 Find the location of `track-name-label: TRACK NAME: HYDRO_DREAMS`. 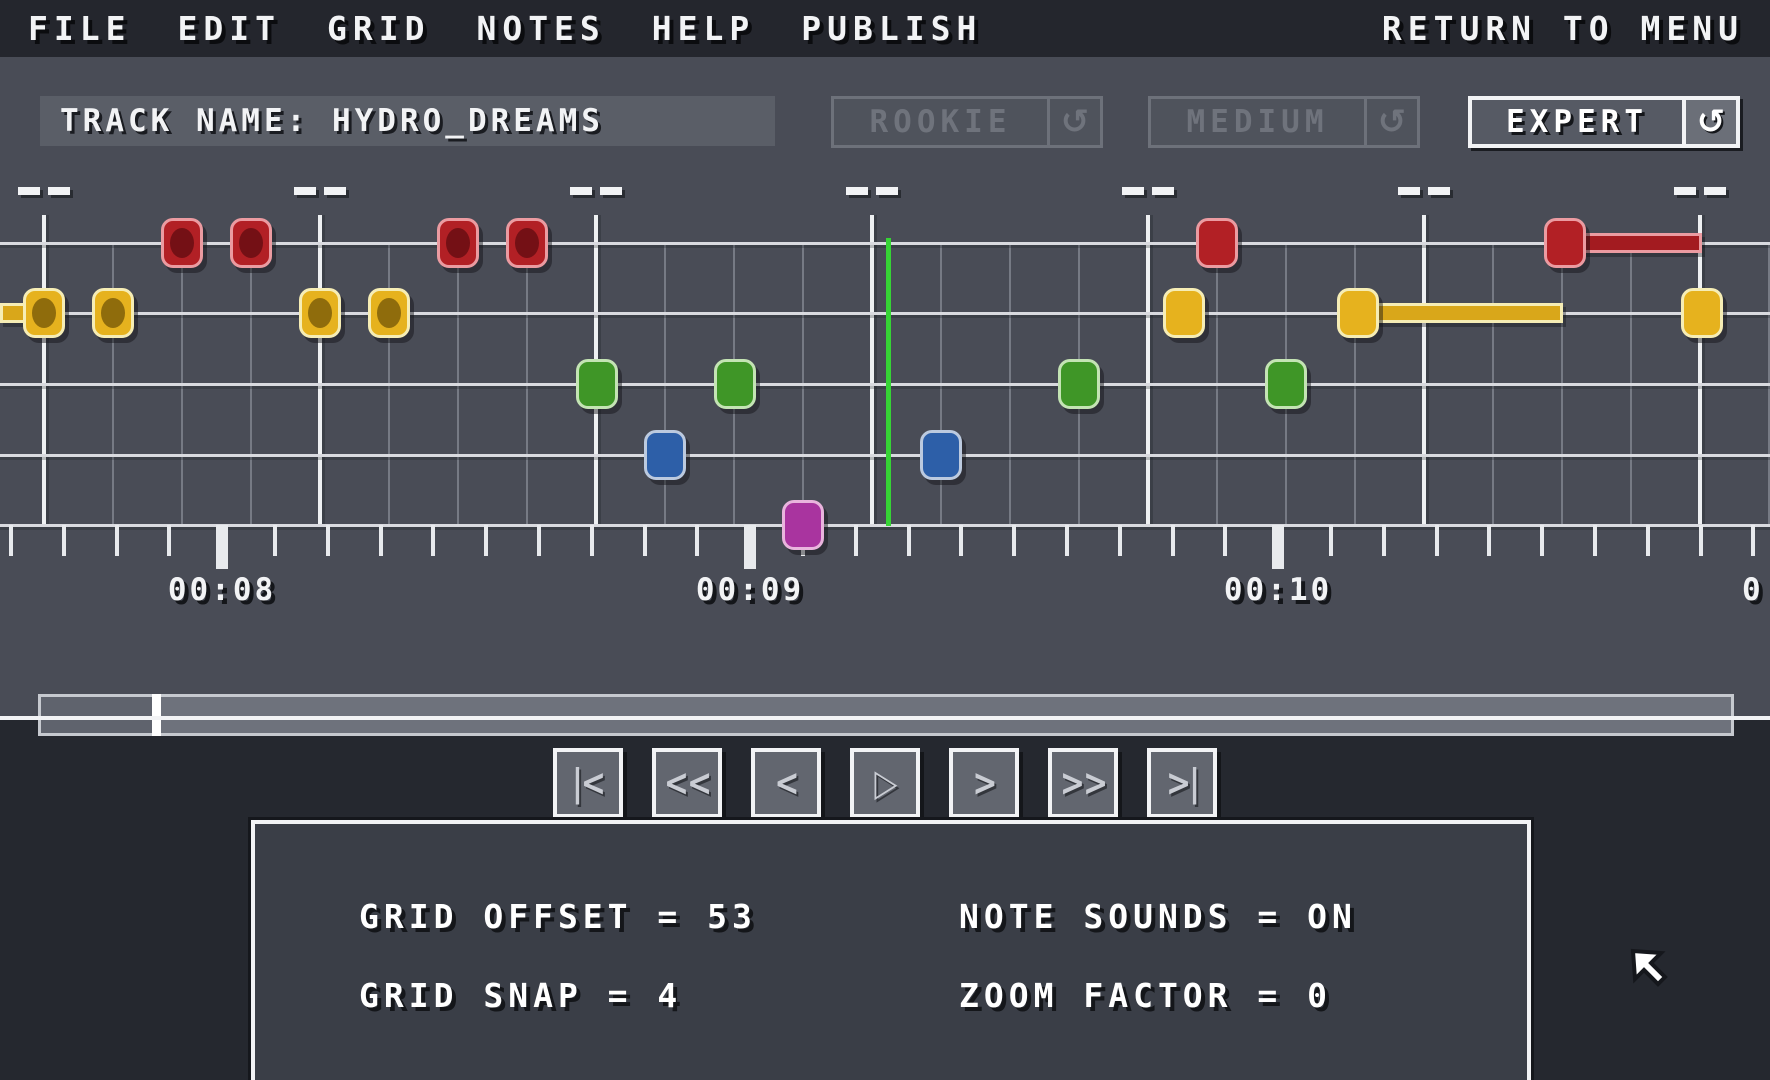

track-name-label: TRACK NAME: HYDRO_DREAMS is located at coordinates (332, 121).